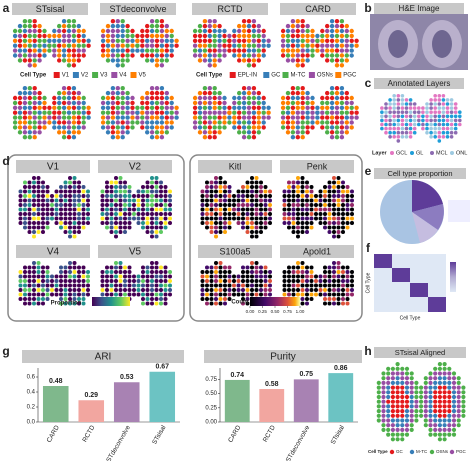 The height and width of the screenshot is (461, 474). Describe the element at coordinates (53, 167) in the screenshot. I see `panel-title: V1` at that location.